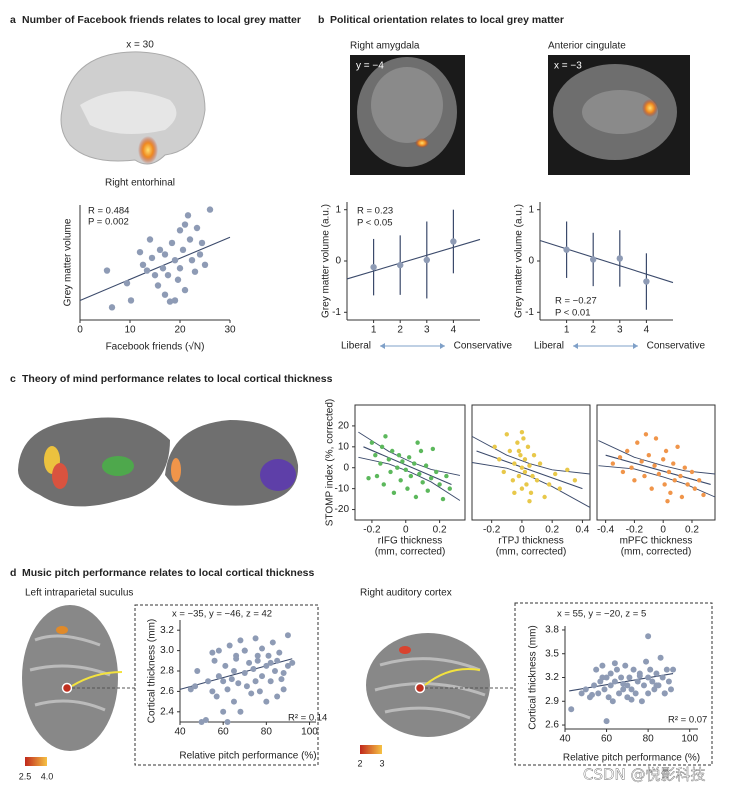  I want to click on mri-image-sagittal, so click(619, 115).